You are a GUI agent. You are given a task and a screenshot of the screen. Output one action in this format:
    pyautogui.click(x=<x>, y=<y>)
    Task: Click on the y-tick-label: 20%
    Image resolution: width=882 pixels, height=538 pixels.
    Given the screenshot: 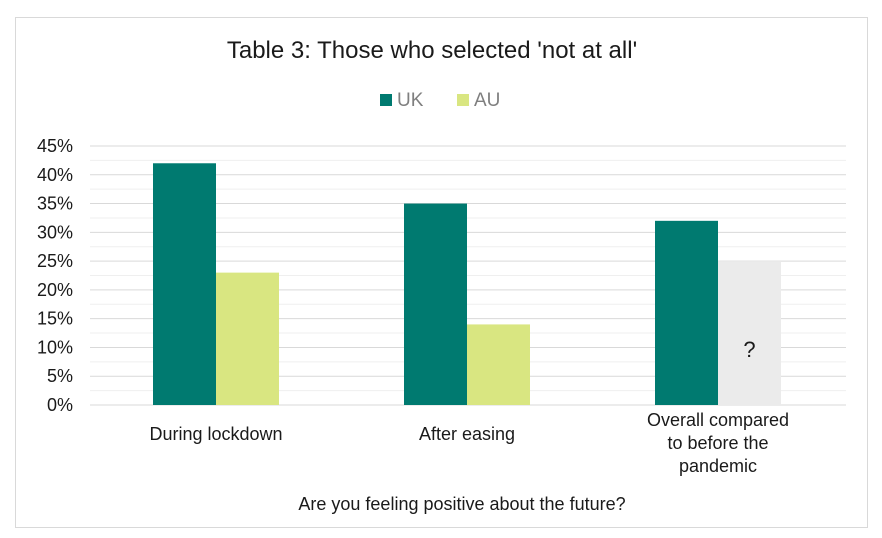 What is the action you would take?
    pyautogui.click(x=55, y=290)
    